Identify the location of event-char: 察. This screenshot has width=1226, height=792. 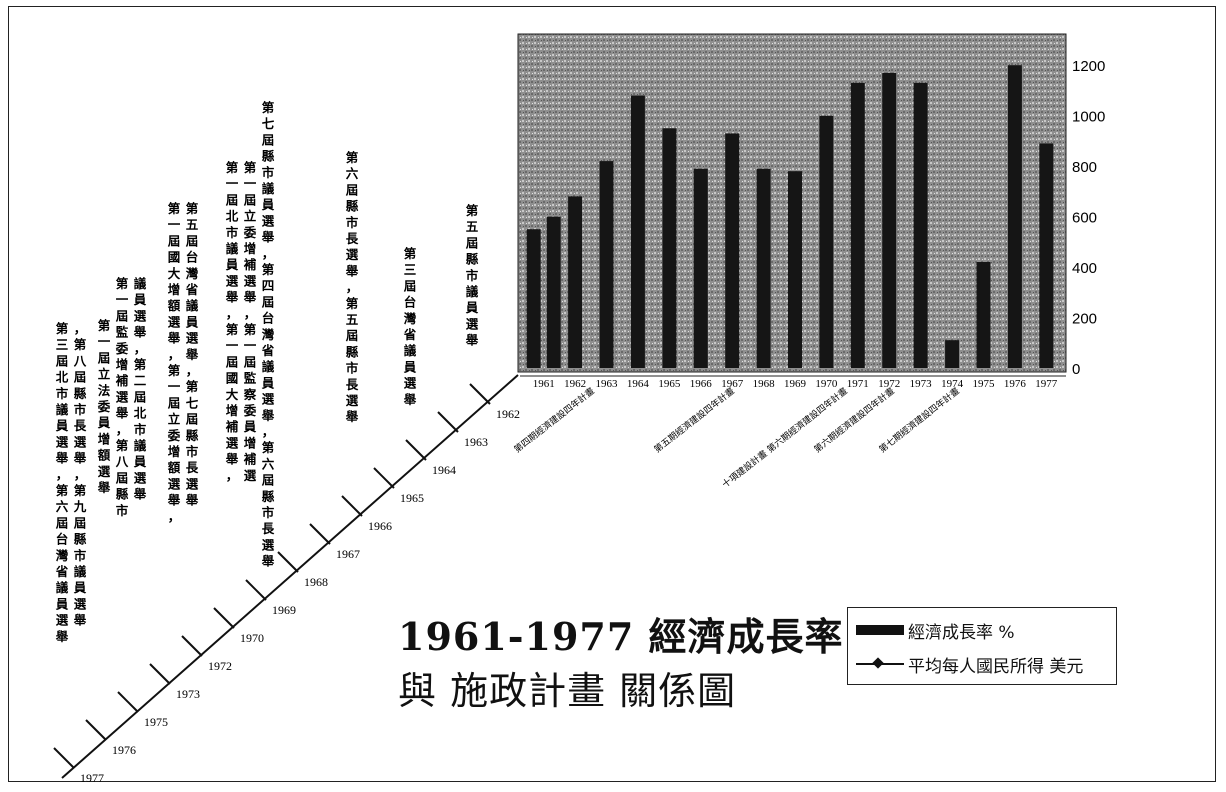
(250, 394).